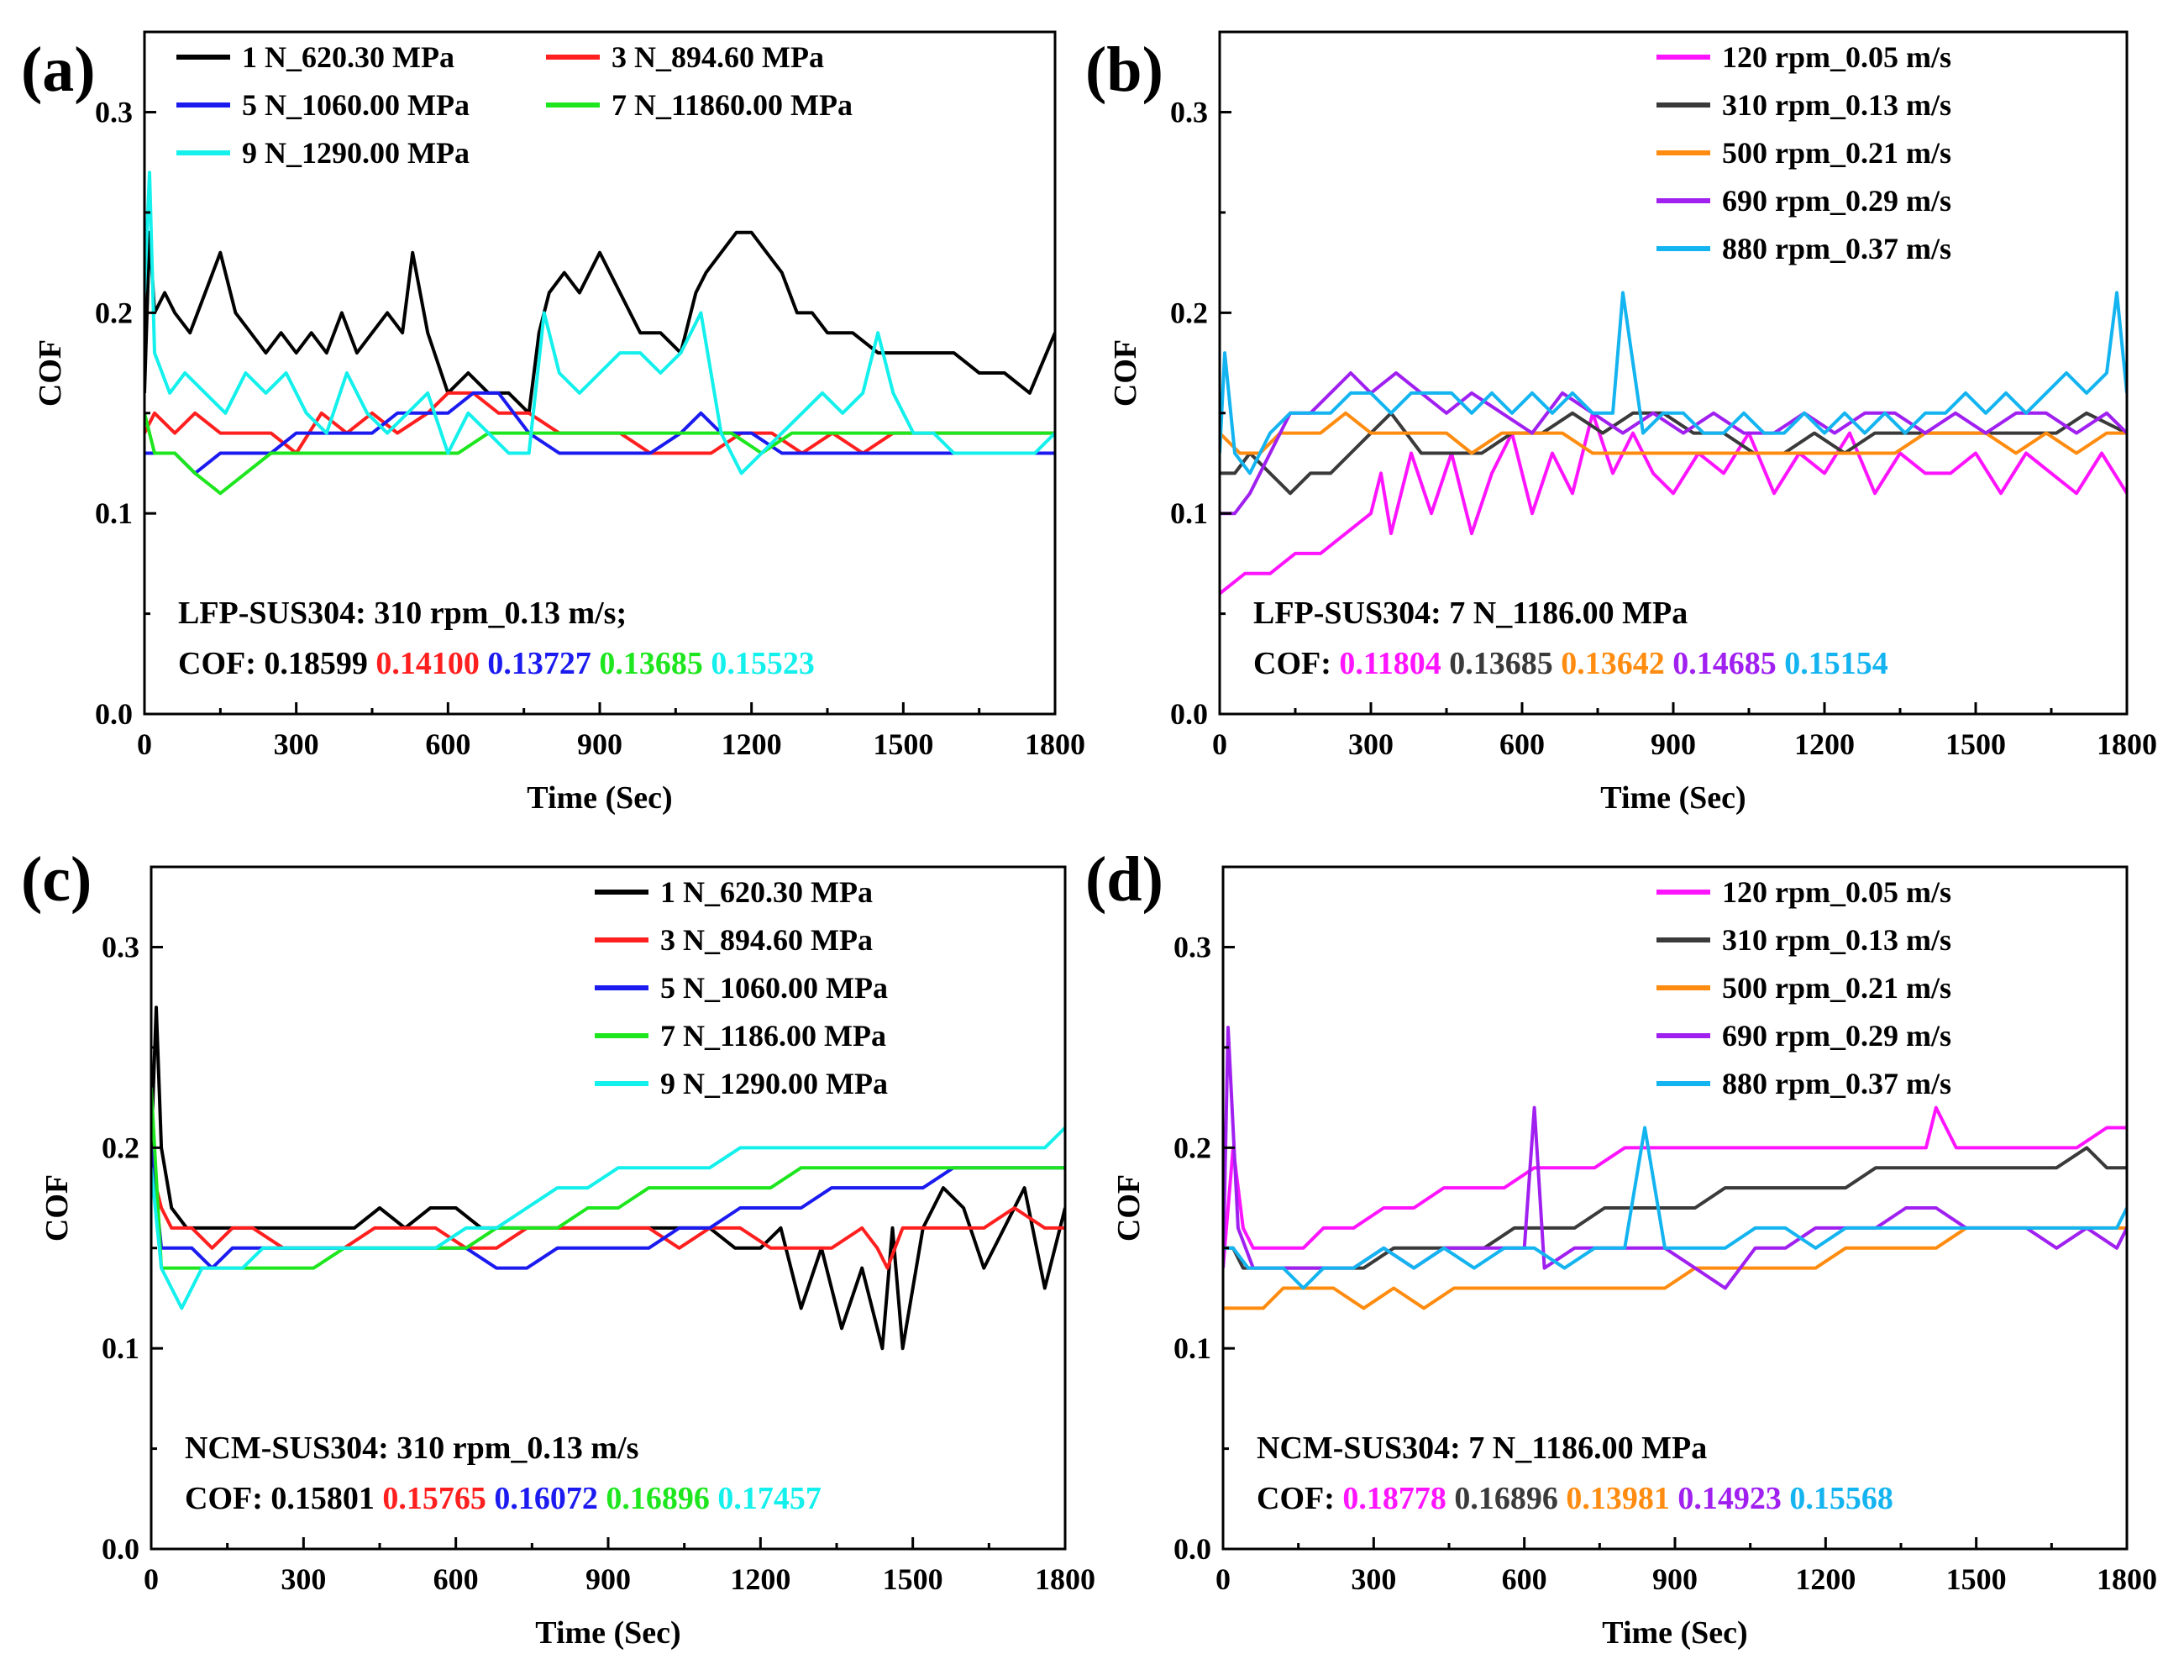  I want to click on panel-a-x-axis-title: Time (Sec), so click(599, 798).